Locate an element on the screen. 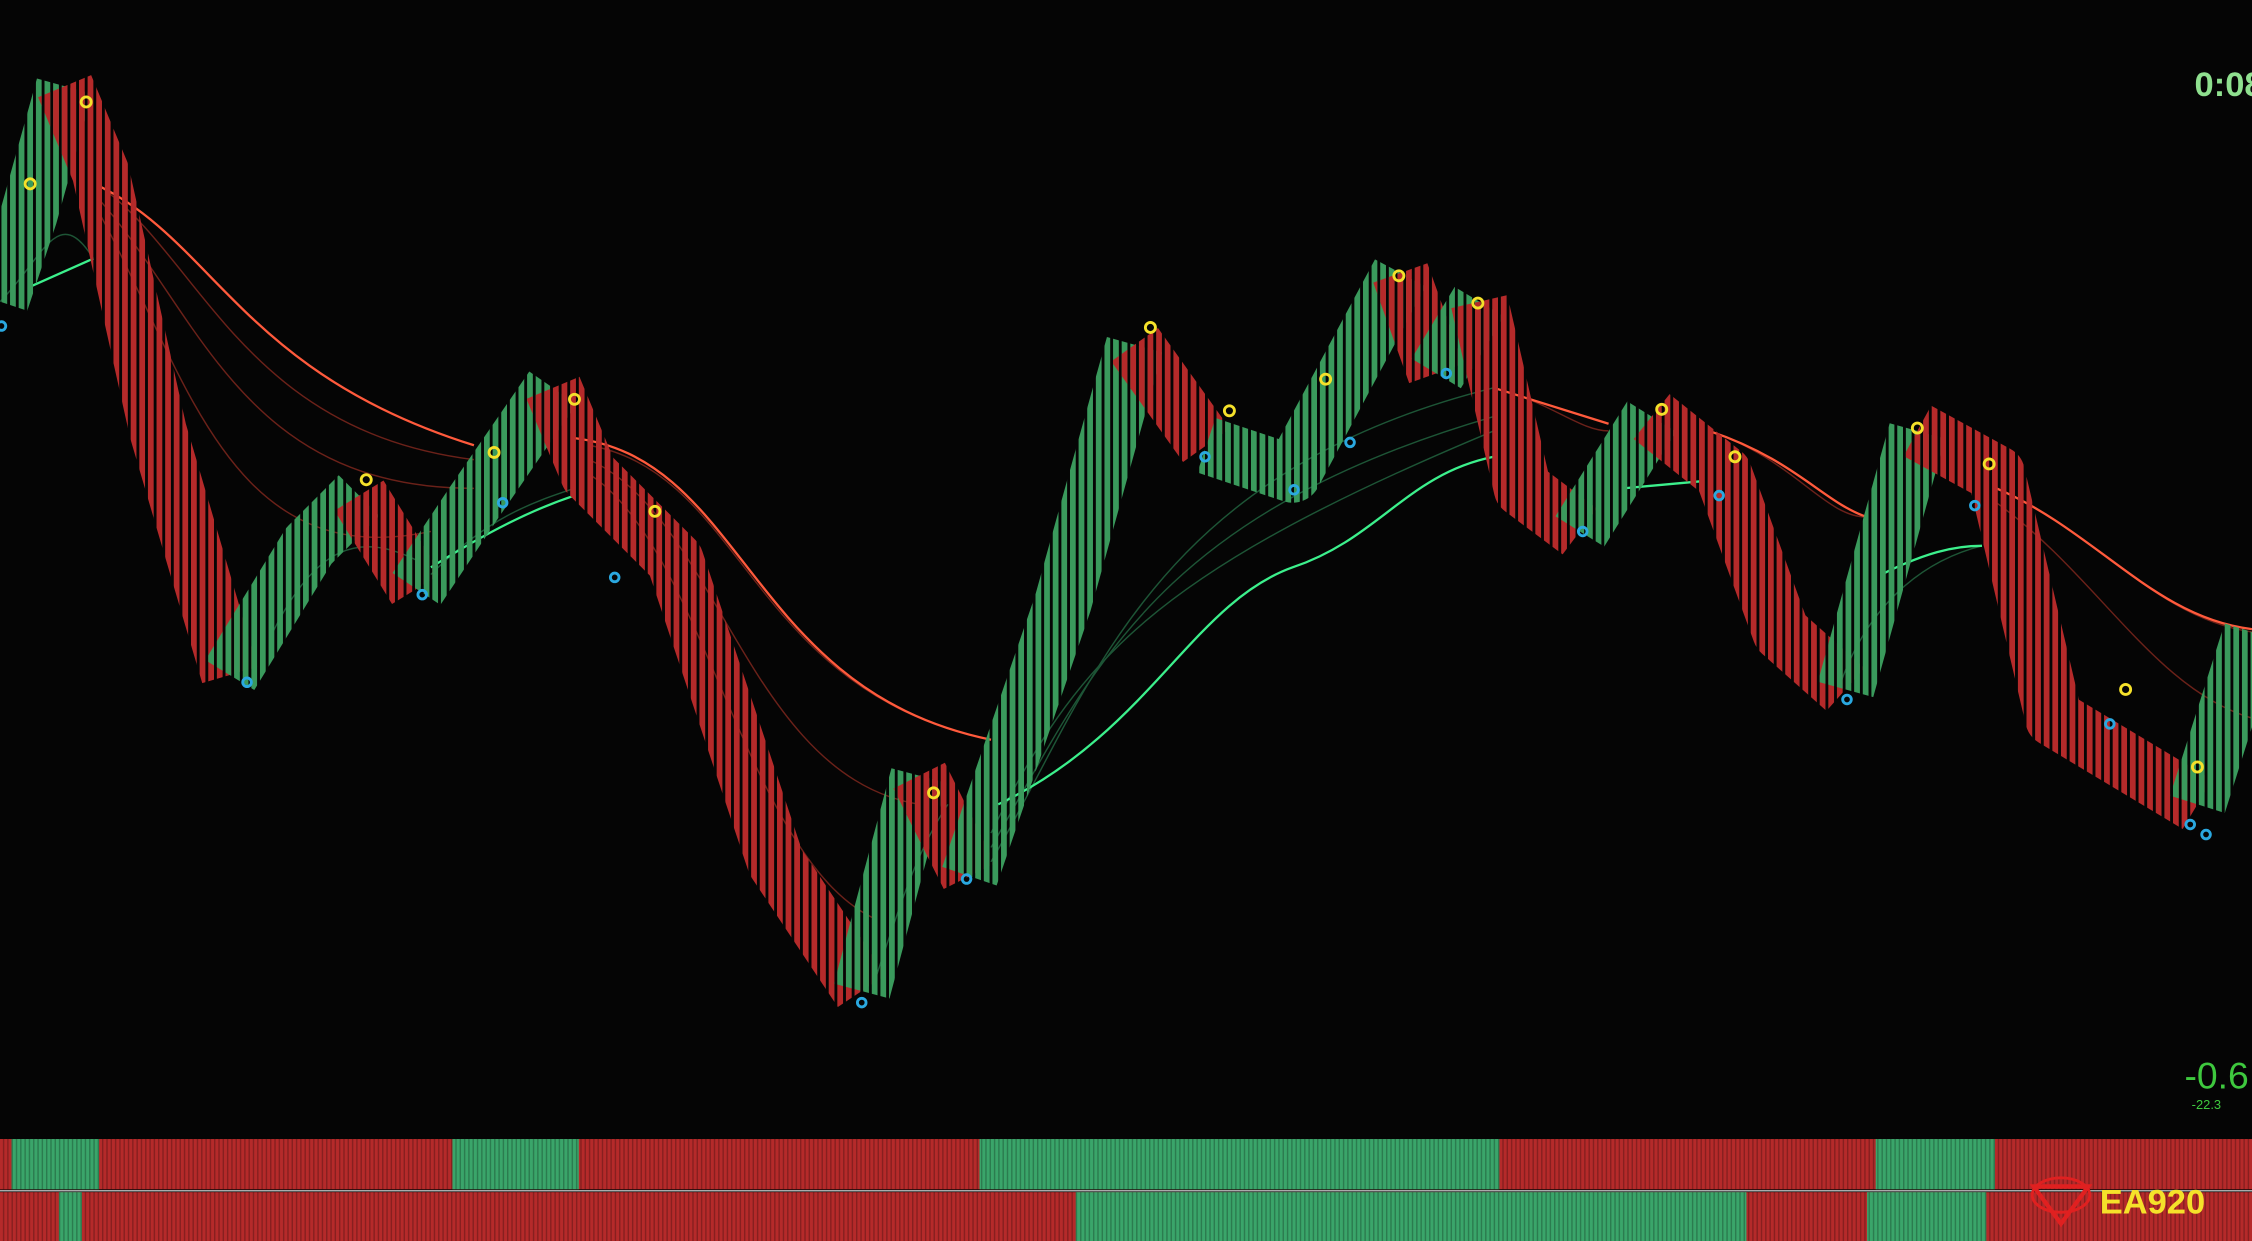 This screenshot has width=2252, height=1241. logo-text: EA920 is located at coordinates (2152, 1203).